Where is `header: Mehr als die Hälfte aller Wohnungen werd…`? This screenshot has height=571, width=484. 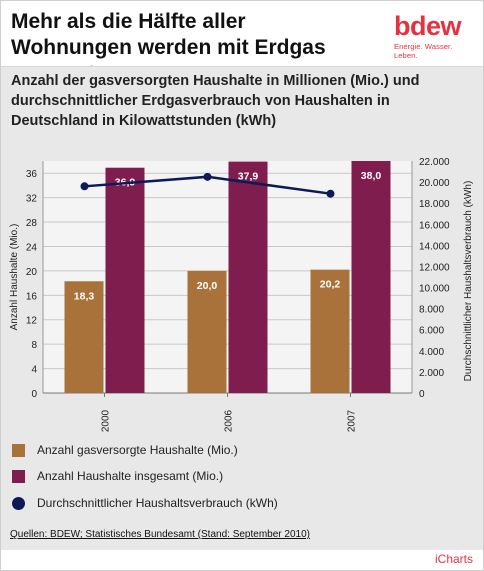 header: Mehr als die Hälfte aller Wohnungen werd… is located at coordinates (242, 43).